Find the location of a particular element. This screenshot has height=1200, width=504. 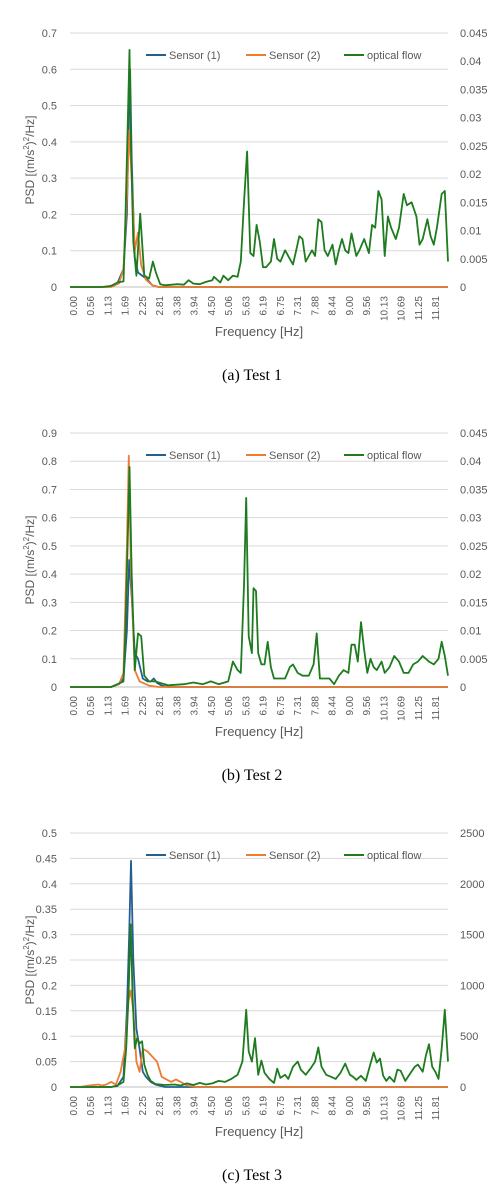

legend-label: Sensor (1) is located at coordinates (194, 456).